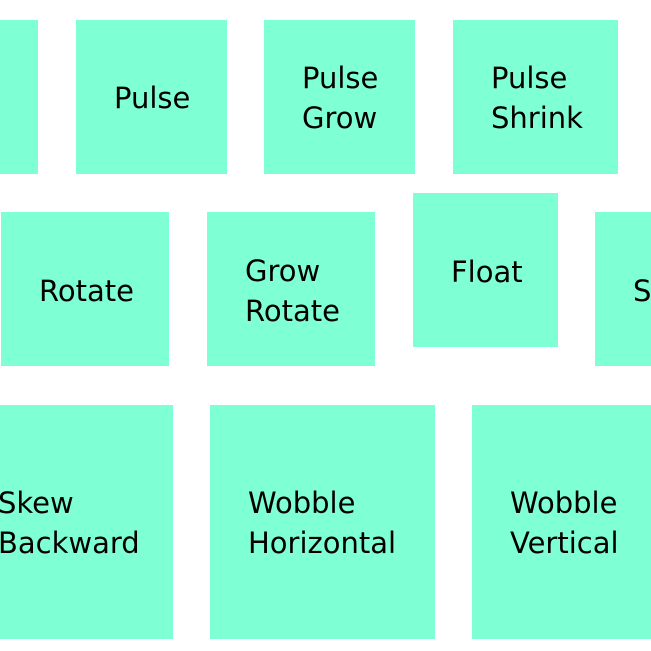 The image size is (651, 651). What do you see at coordinates (537, 118) in the screenshot?
I see `tile-label-line: Shrink` at bounding box center [537, 118].